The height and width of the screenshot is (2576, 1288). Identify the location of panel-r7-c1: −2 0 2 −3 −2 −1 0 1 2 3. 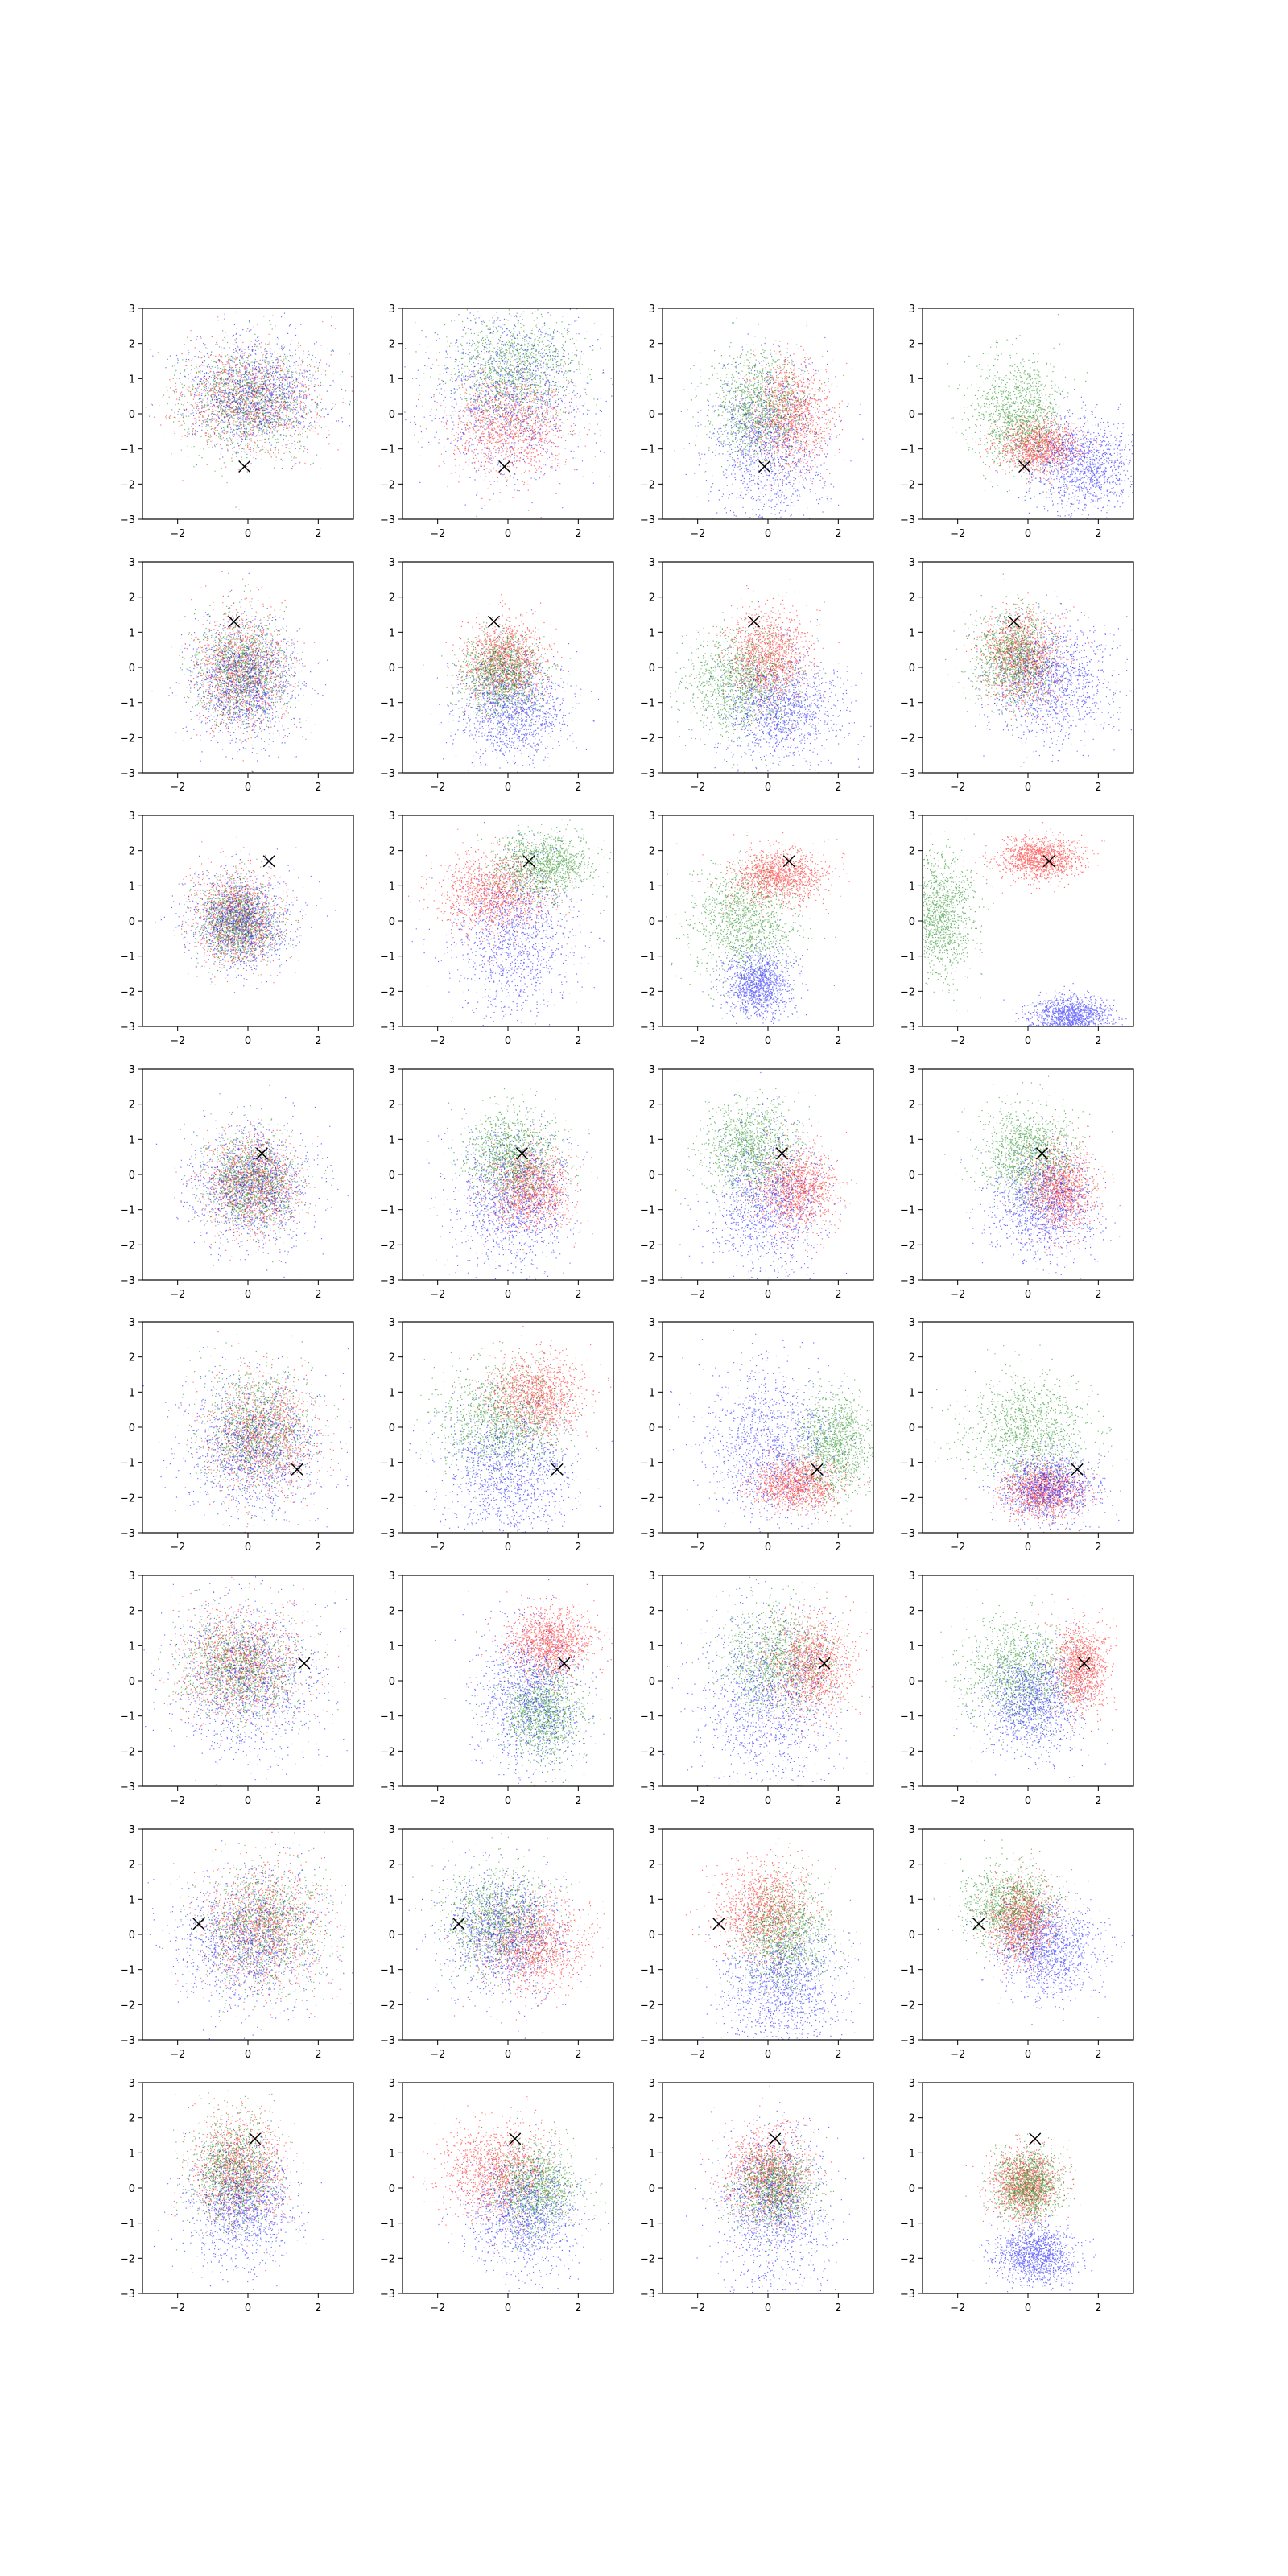
(237, 1942).